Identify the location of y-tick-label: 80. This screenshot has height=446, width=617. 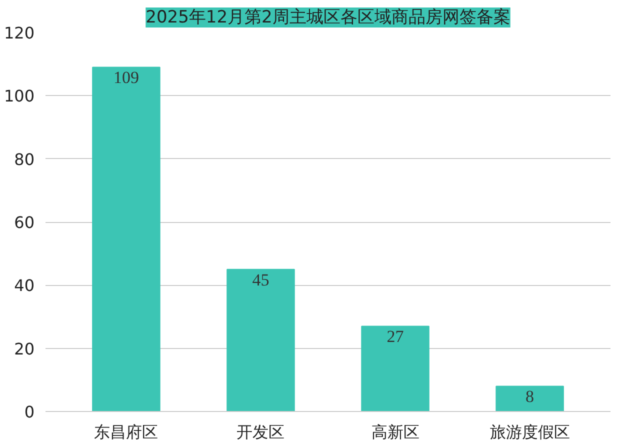
(24, 159).